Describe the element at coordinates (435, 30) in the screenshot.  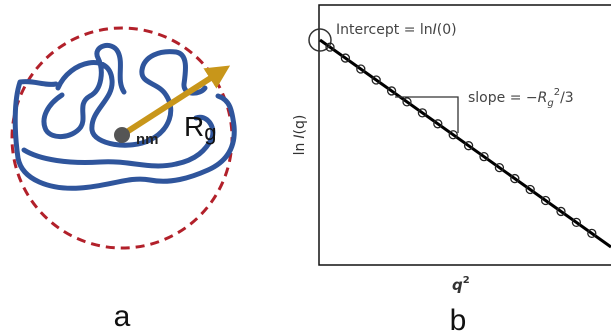
I see `intercept-italic: I` at that location.